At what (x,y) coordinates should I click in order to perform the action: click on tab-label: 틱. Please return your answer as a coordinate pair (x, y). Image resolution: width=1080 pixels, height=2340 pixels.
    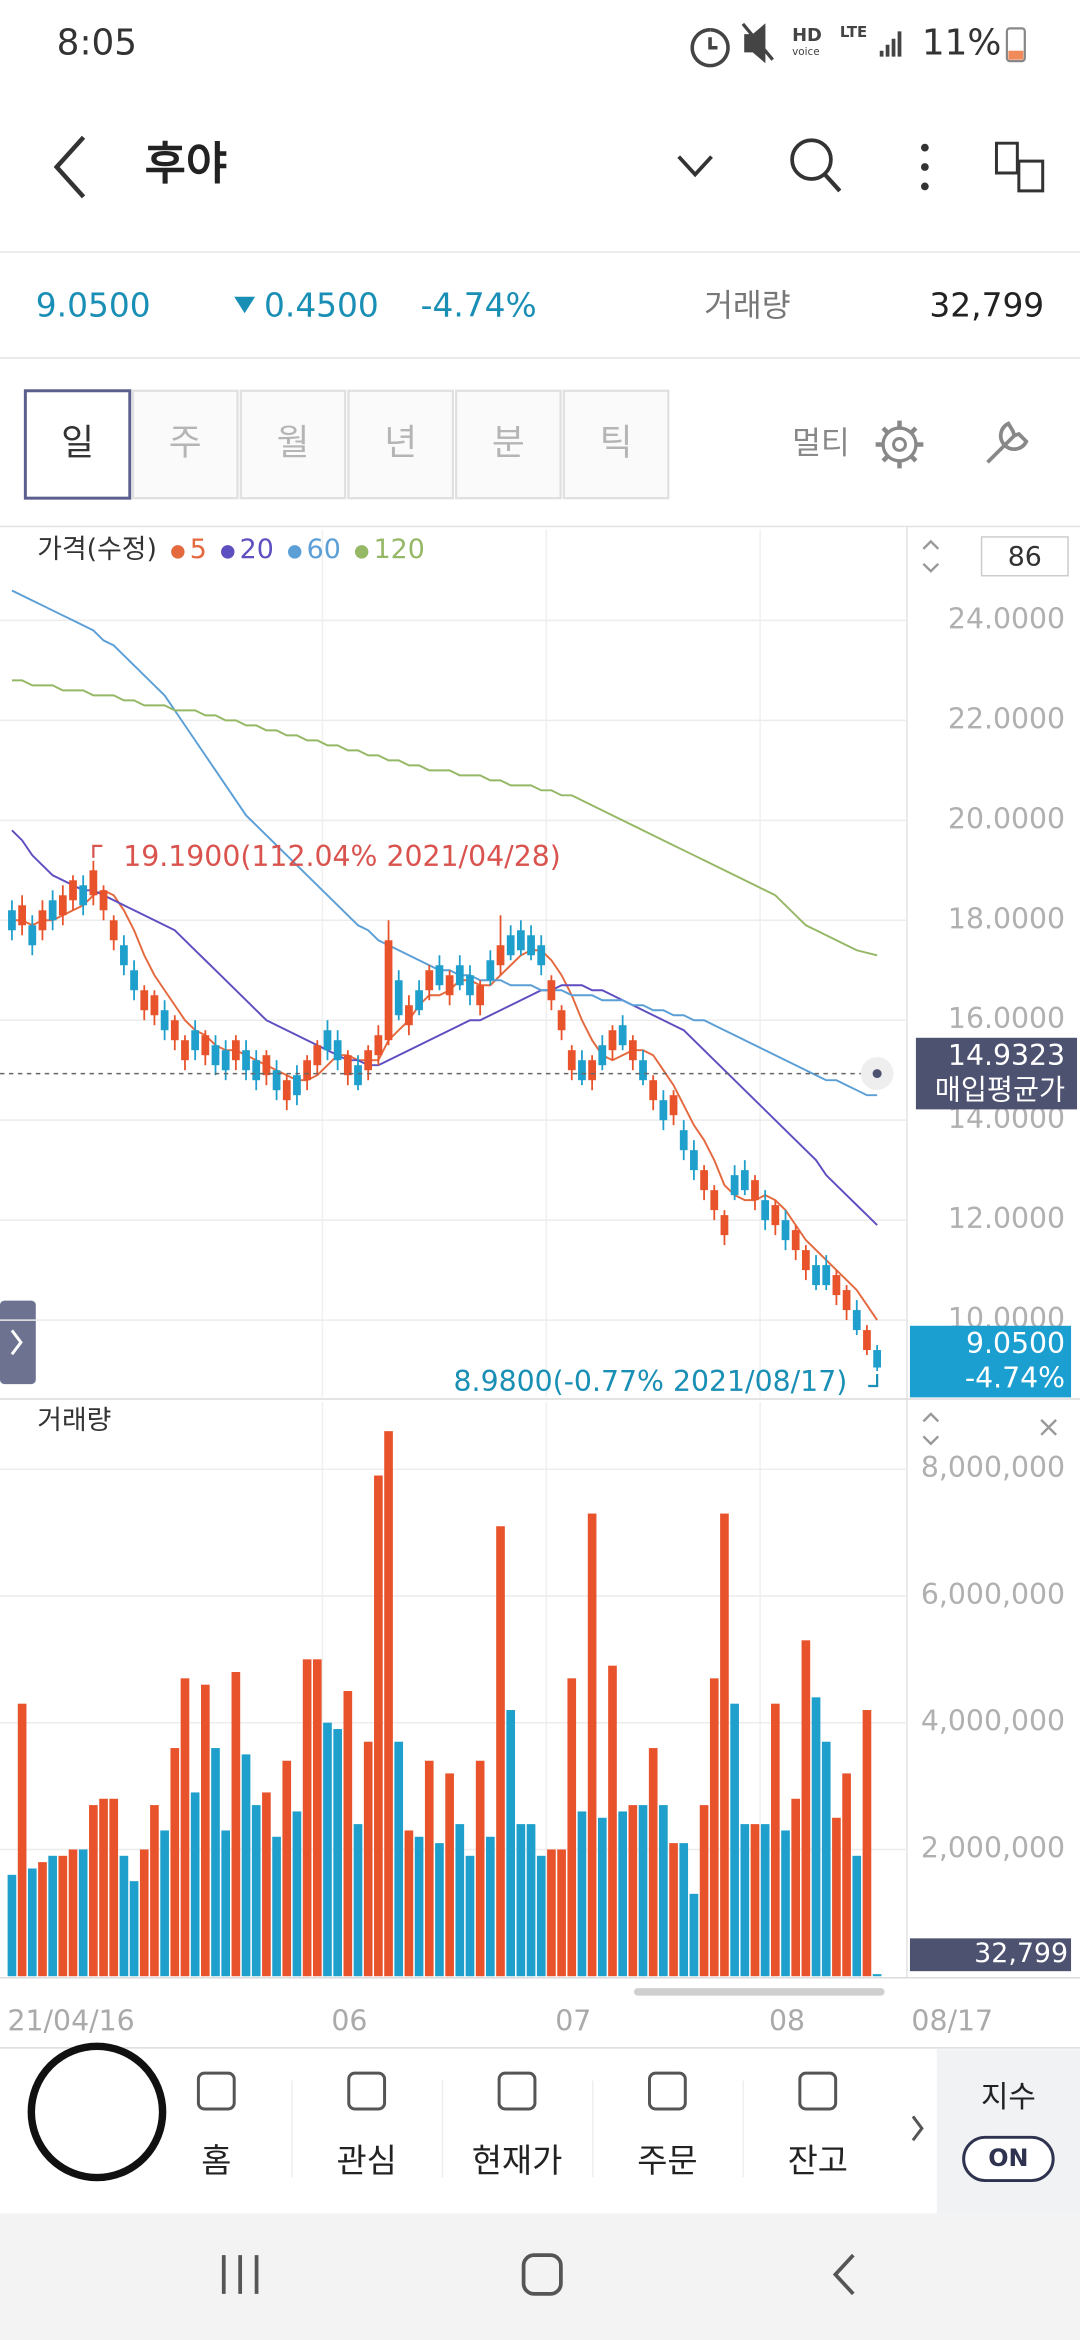
    Looking at the image, I should click on (616, 442).